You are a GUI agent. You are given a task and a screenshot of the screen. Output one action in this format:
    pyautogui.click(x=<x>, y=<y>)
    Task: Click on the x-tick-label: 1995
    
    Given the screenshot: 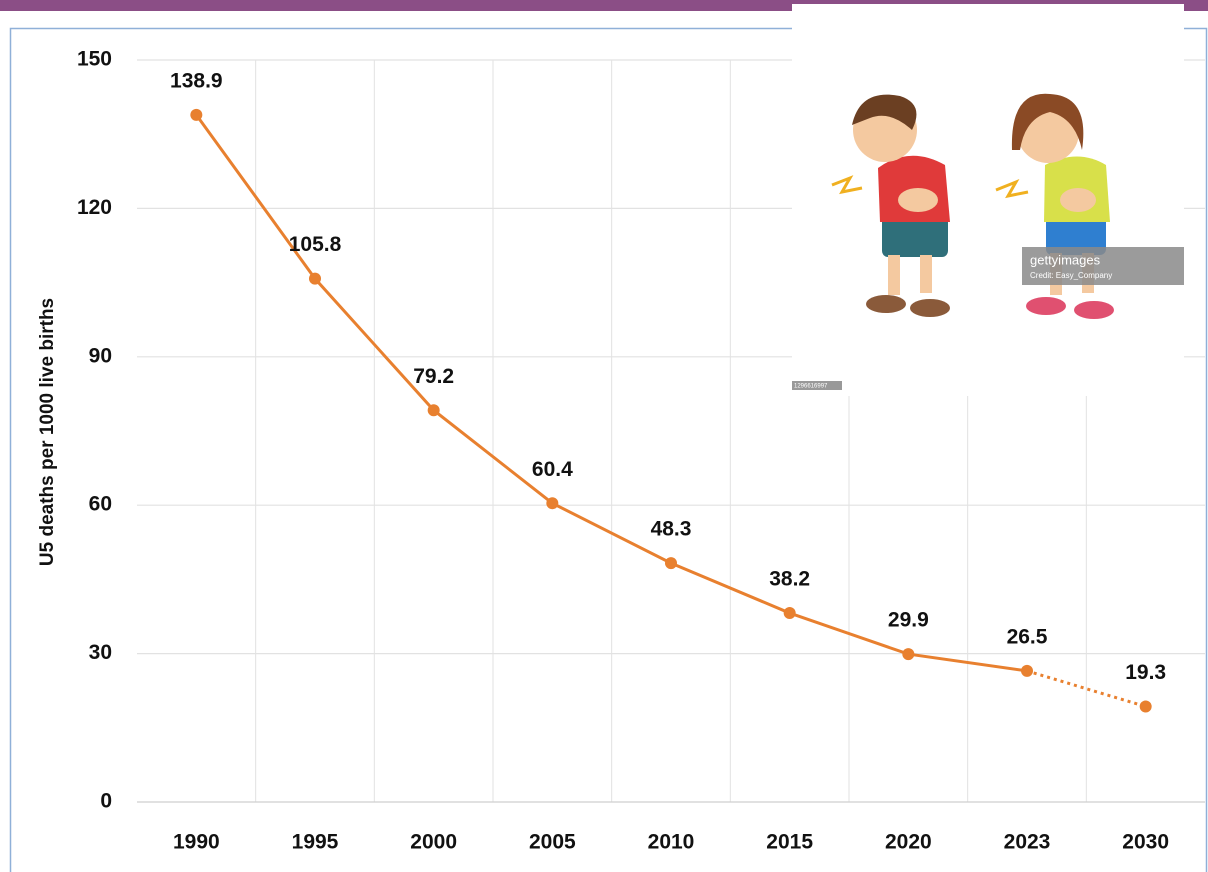 What is the action you would take?
    pyautogui.click(x=315, y=842)
    